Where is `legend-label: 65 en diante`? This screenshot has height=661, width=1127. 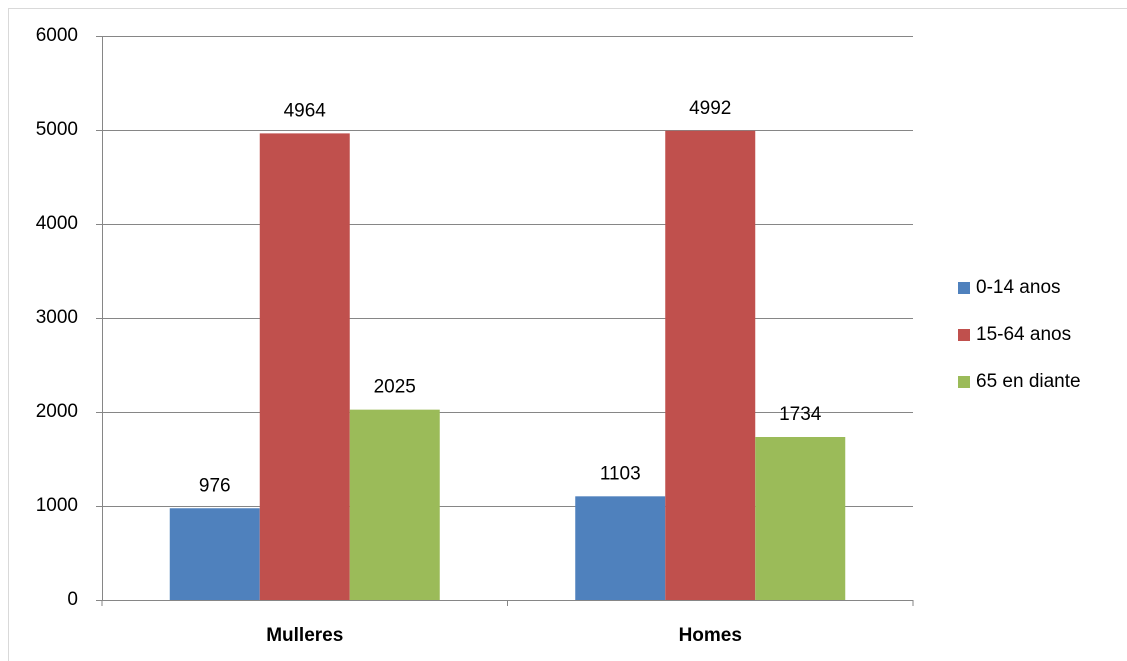
legend-label: 65 en diante is located at coordinates (1028, 381).